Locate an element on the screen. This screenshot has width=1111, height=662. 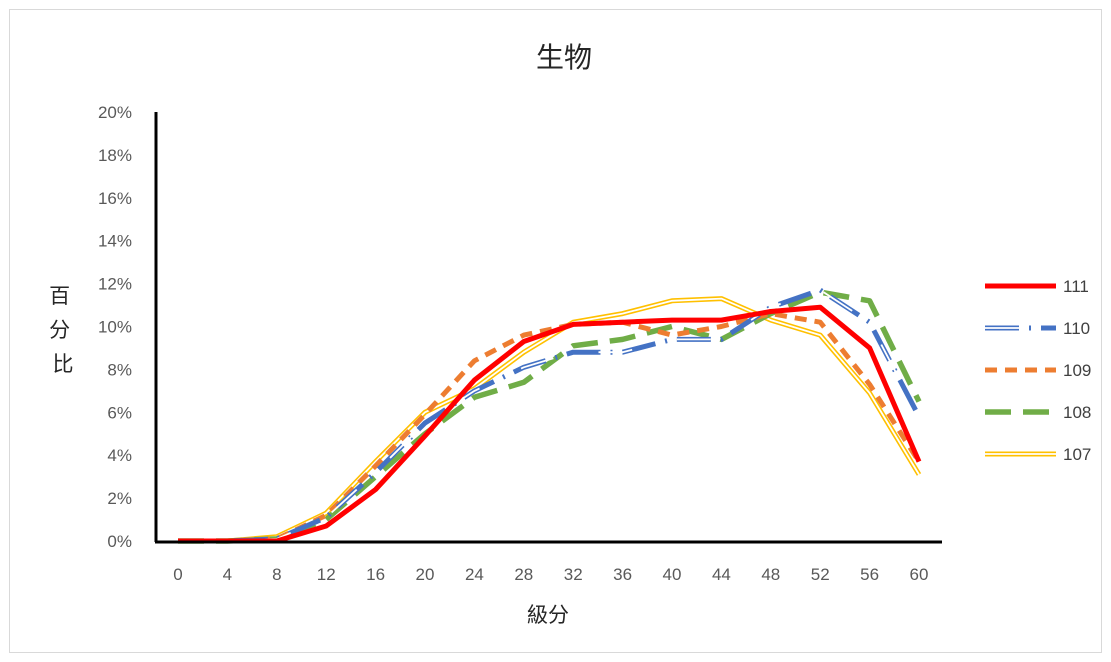
legend-item-109: 109 is located at coordinates (1038, 370).